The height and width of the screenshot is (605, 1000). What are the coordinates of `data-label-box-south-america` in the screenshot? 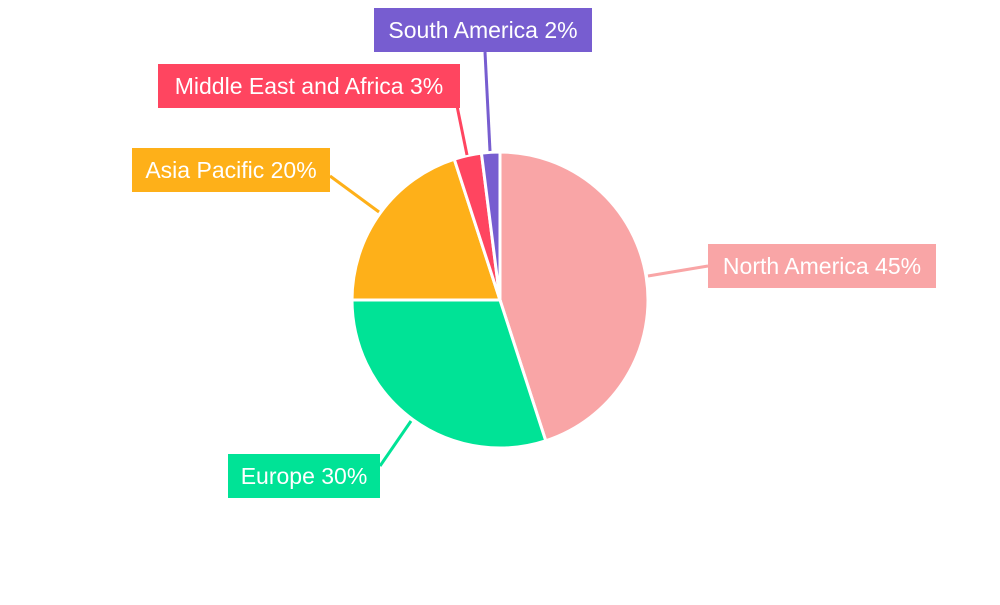 It's located at (483, 30).